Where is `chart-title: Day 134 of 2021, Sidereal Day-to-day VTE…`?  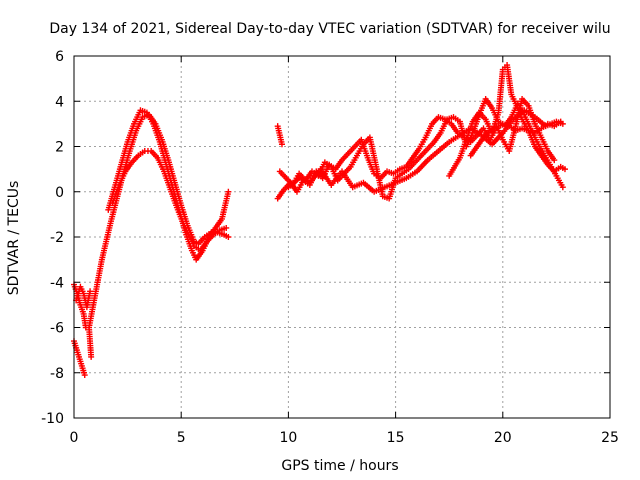
chart-title: Day 134 of 2021, Sidereal Day-to-day VTE… is located at coordinates (329, 29).